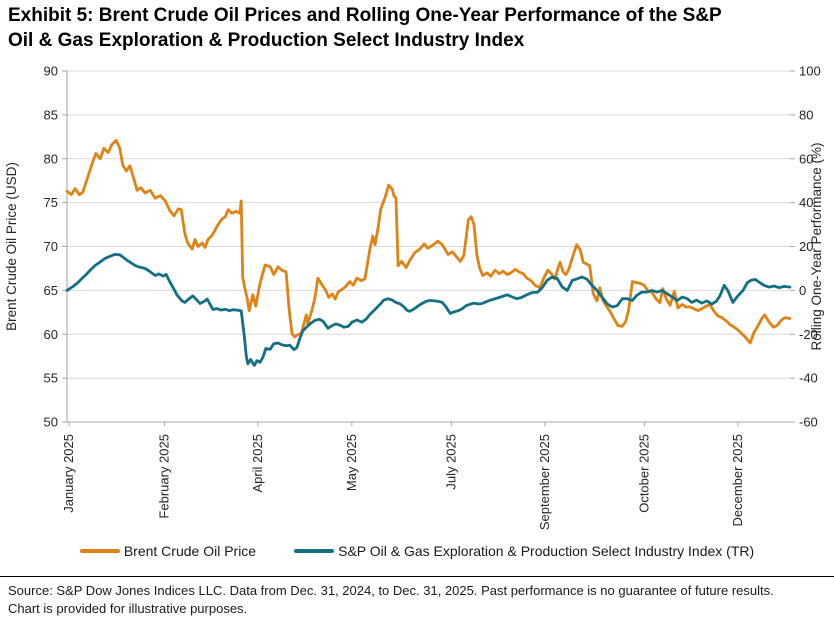 The height and width of the screenshot is (625, 834). I want to click on spsiop-line-swatch-icon, so click(314, 551).